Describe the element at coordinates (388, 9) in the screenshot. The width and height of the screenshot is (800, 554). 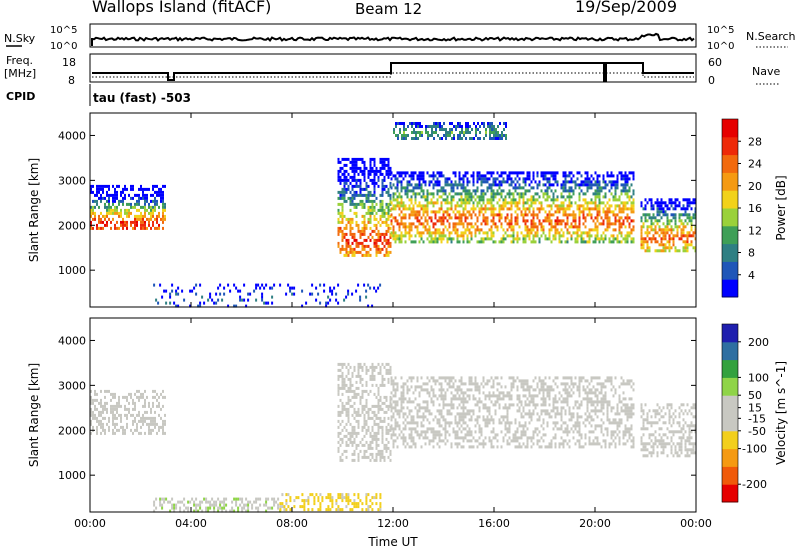
I see `beam-label: Beam 12` at that location.